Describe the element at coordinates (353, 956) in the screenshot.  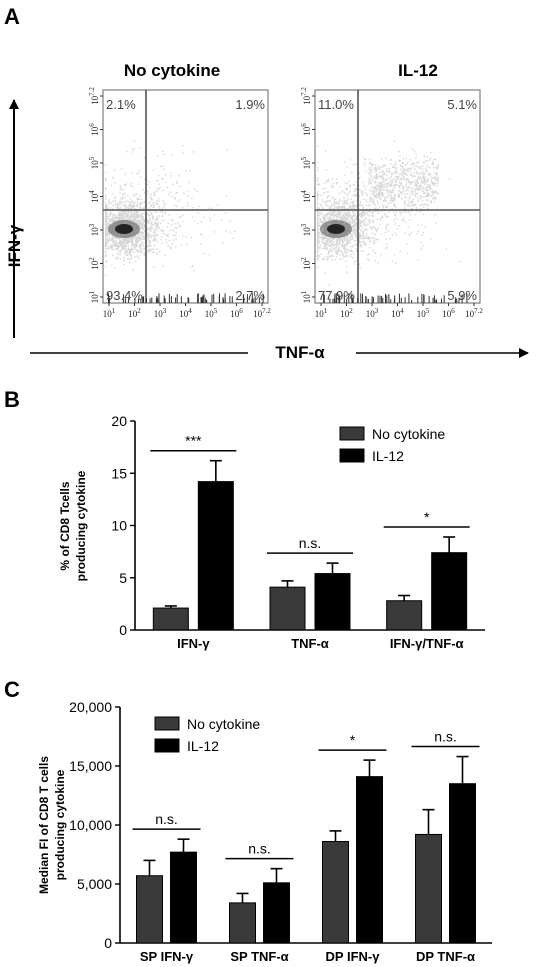
I see `category-label: DP IFN-γ` at that location.